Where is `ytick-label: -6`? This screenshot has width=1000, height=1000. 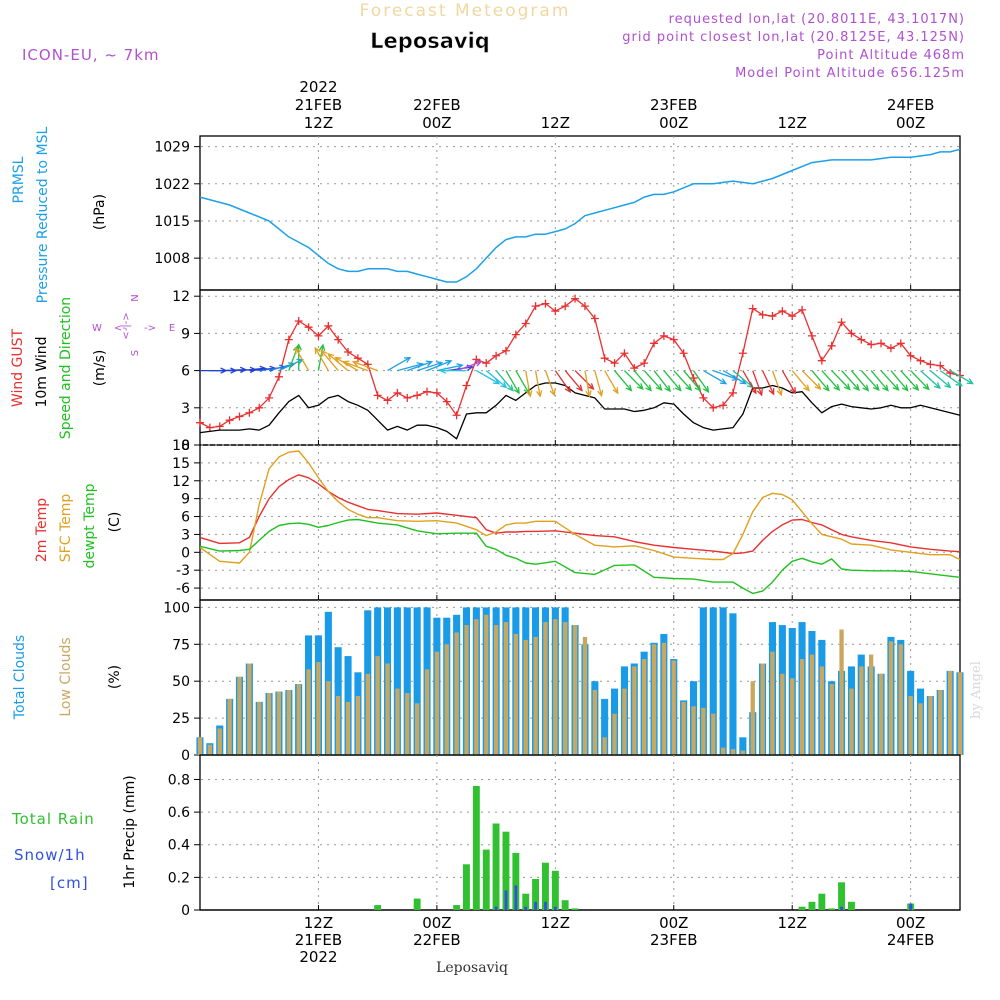
ytick-label: -6 is located at coordinates (183, 589).